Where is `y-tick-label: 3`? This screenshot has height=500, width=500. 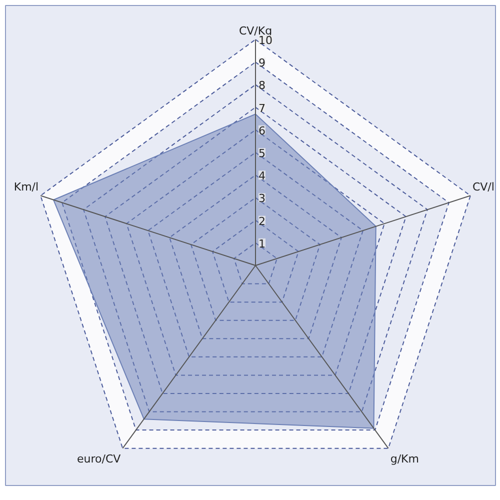
y-tick-label: 3 is located at coordinates (262, 199).